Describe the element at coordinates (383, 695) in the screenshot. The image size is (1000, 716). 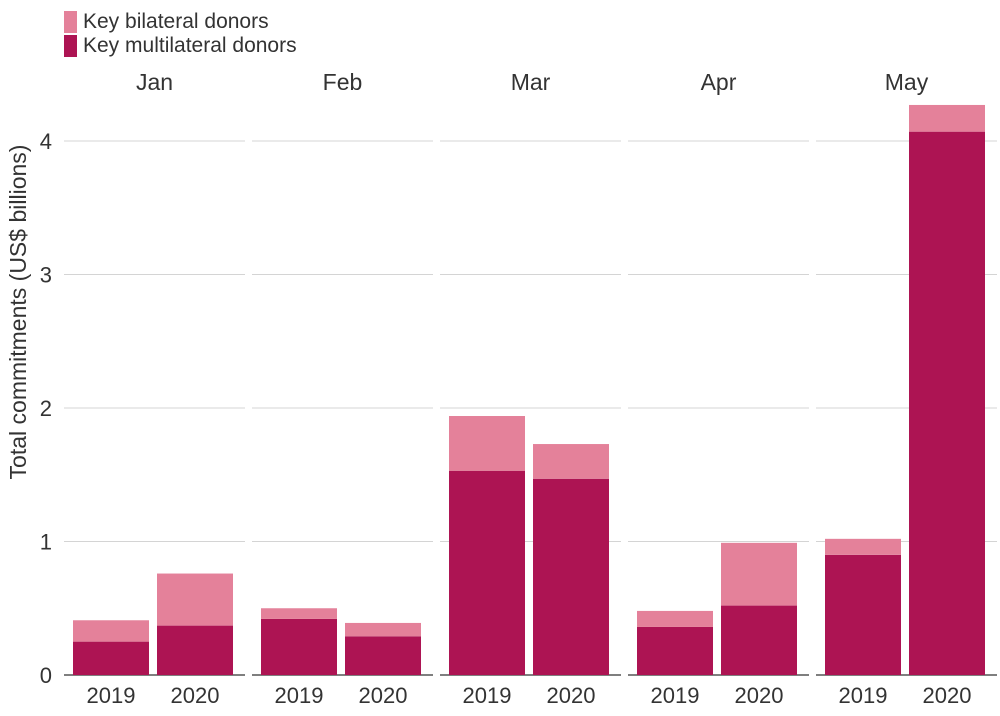
I see `x-tick-label-feb-2020: 2020` at that location.